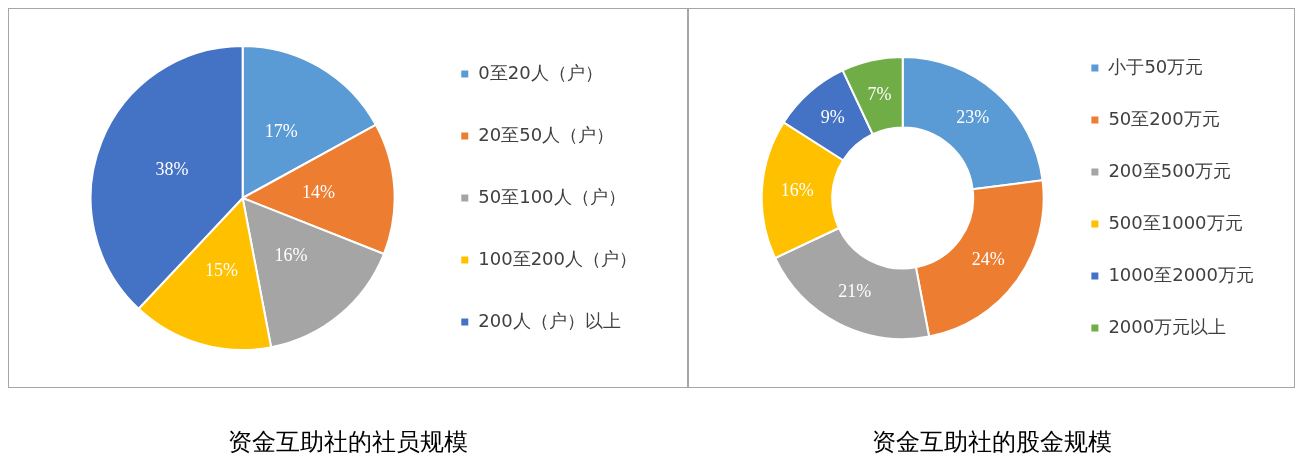 Image resolution: width=1305 pixels, height=470 pixels. I want to click on data-label: 24%, so click(988, 258).